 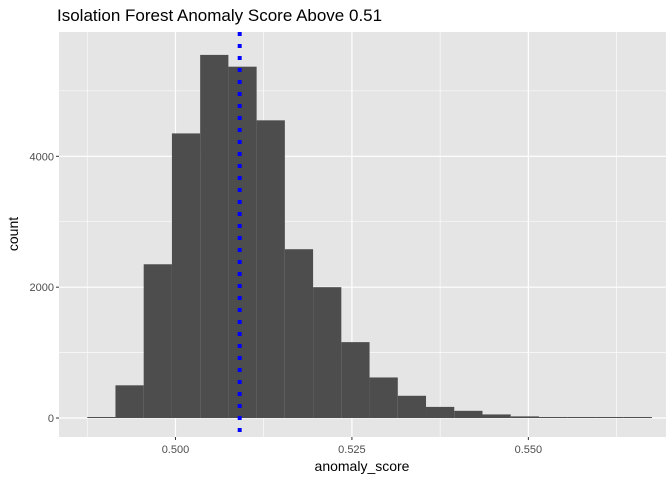 I want to click on y-tick-label: 0, so click(x=51, y=419).